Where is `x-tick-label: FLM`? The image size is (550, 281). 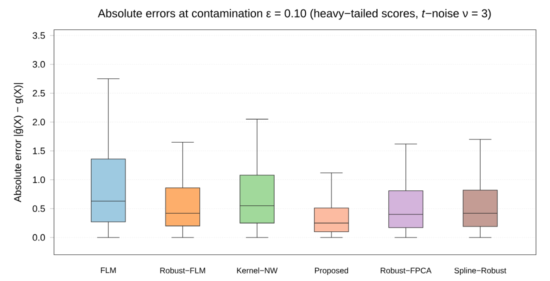
x-tick-label: FLM is located at coordinates (108, 270).